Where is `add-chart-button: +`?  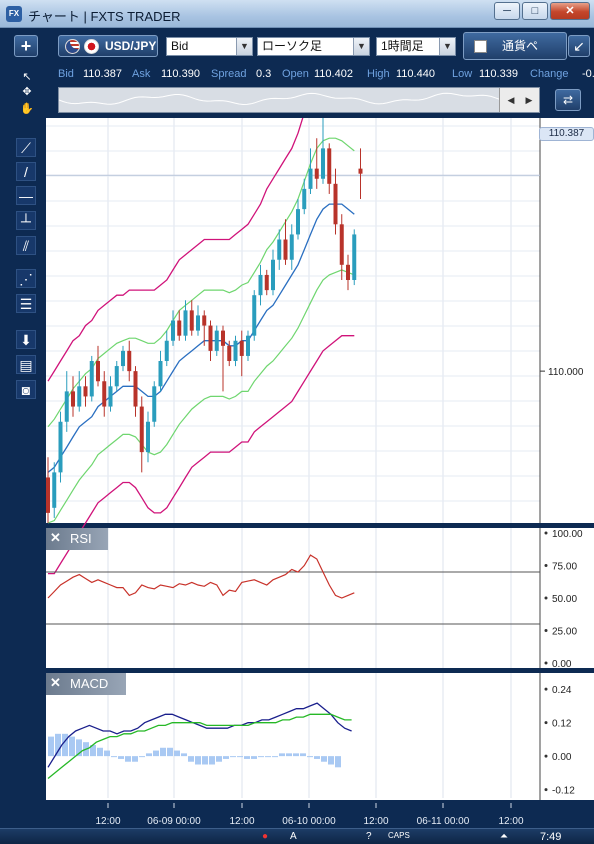
add-chart-button: + is located at coordinates (26, 46).